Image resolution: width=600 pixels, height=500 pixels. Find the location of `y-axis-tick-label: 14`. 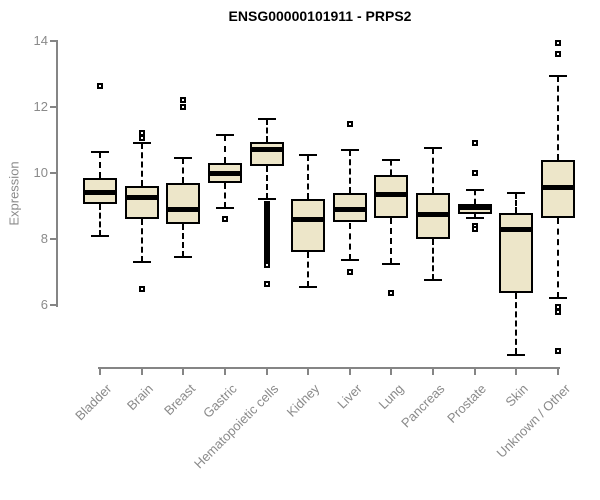

y-axis-tick-label: 14 is located at coordinates (40, 40).